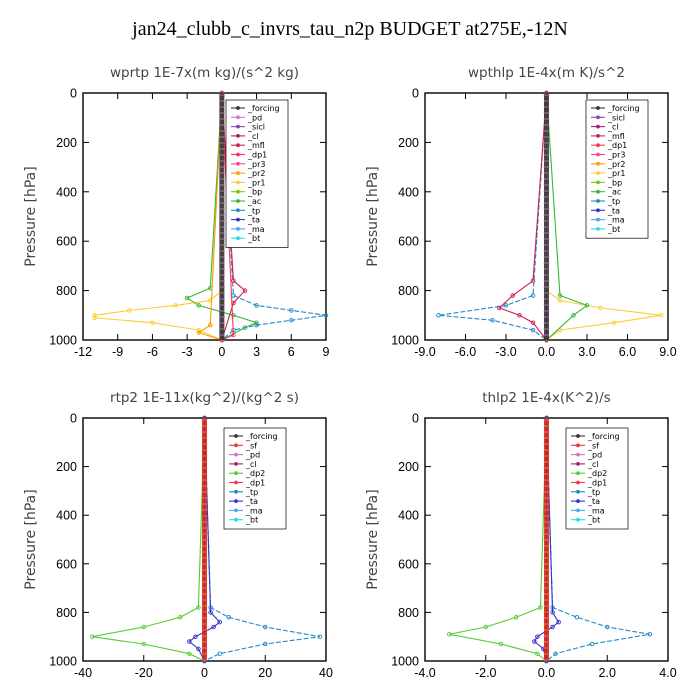 This screenshot has width=700, height=700. What do you see at coordinates (291, 352) in the screenshot?
I see `x-tick-label: 6` at bounding box center [291, 352].